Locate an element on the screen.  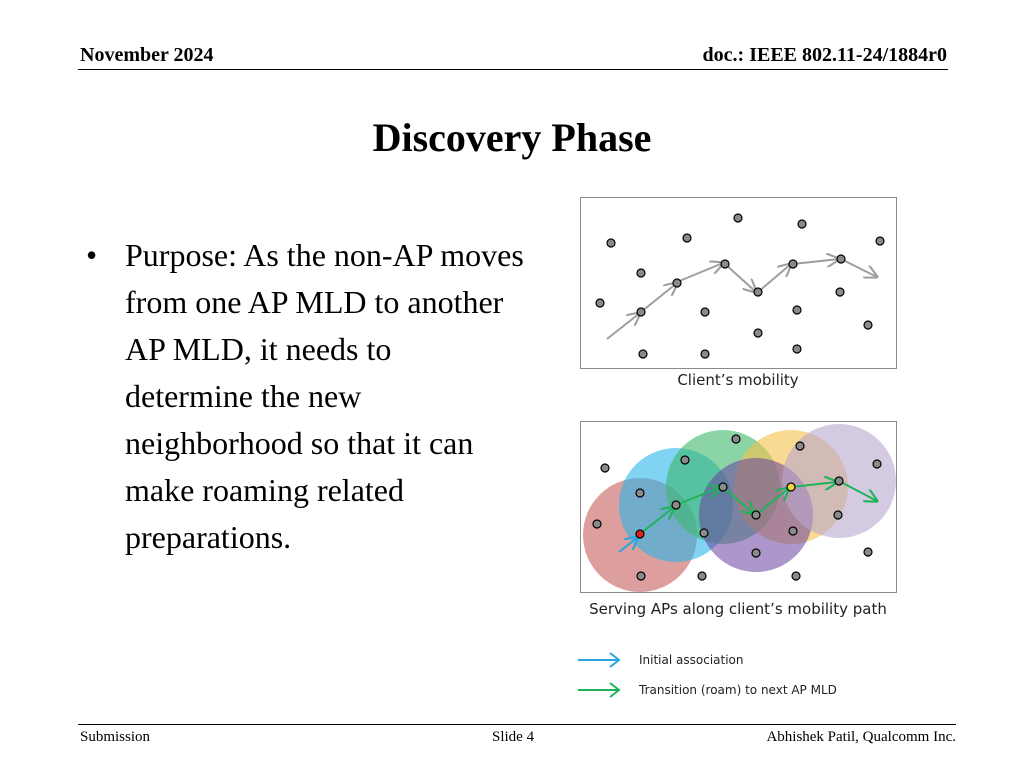
legend-arrows is located at coordinates (599, 675).